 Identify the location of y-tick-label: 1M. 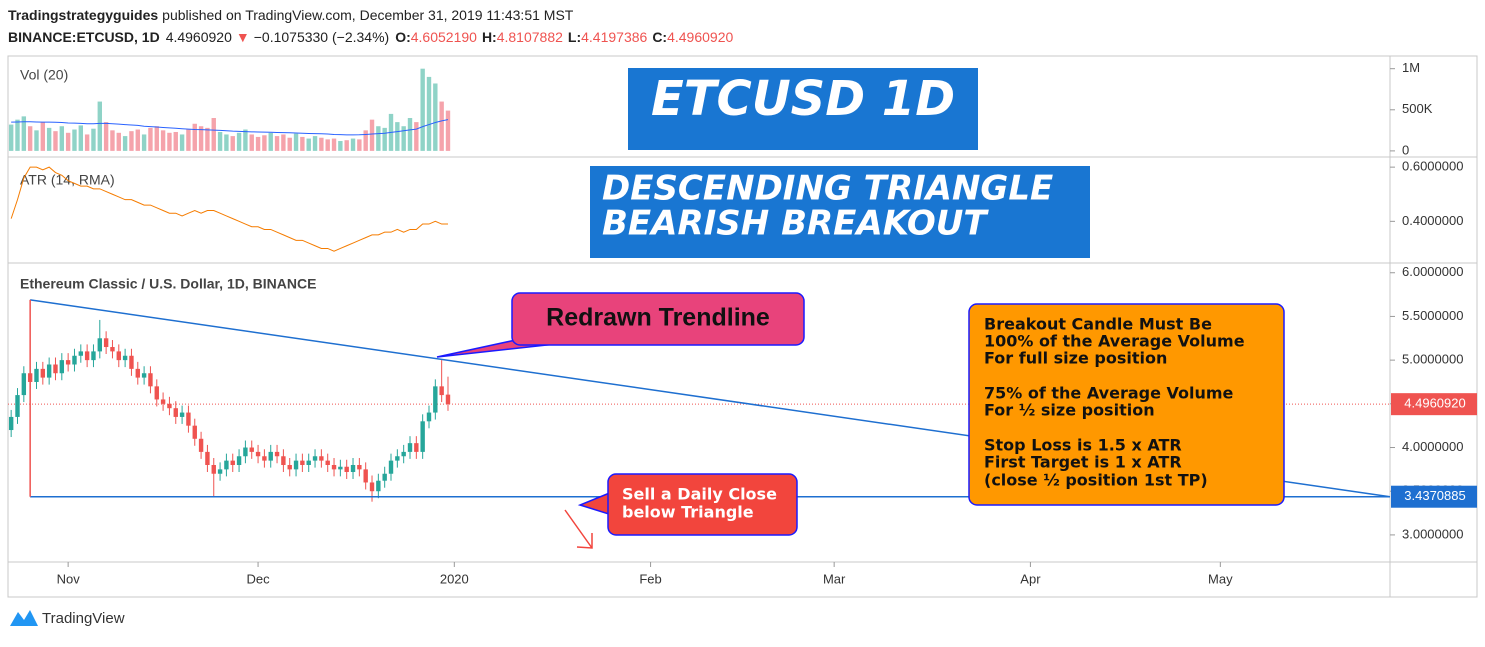
(1411, 67).